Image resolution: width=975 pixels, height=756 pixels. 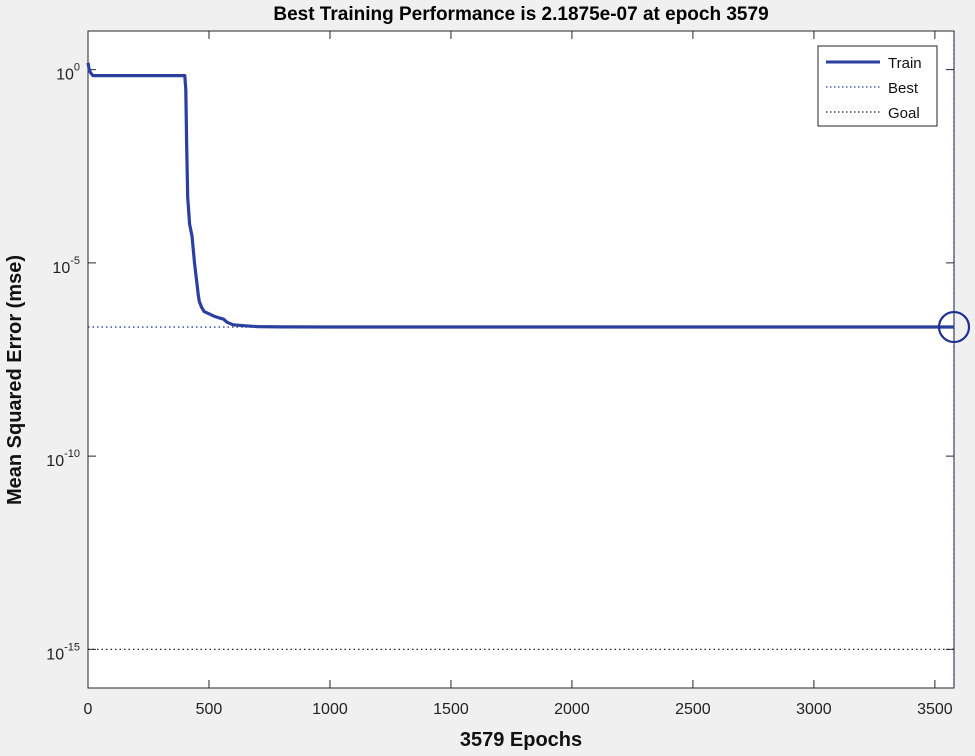 What do you see at coordinates (66, 266) in the screenshot?
I see `y-tick-label: 10⁻⁵` at bounding box center [66, 266].